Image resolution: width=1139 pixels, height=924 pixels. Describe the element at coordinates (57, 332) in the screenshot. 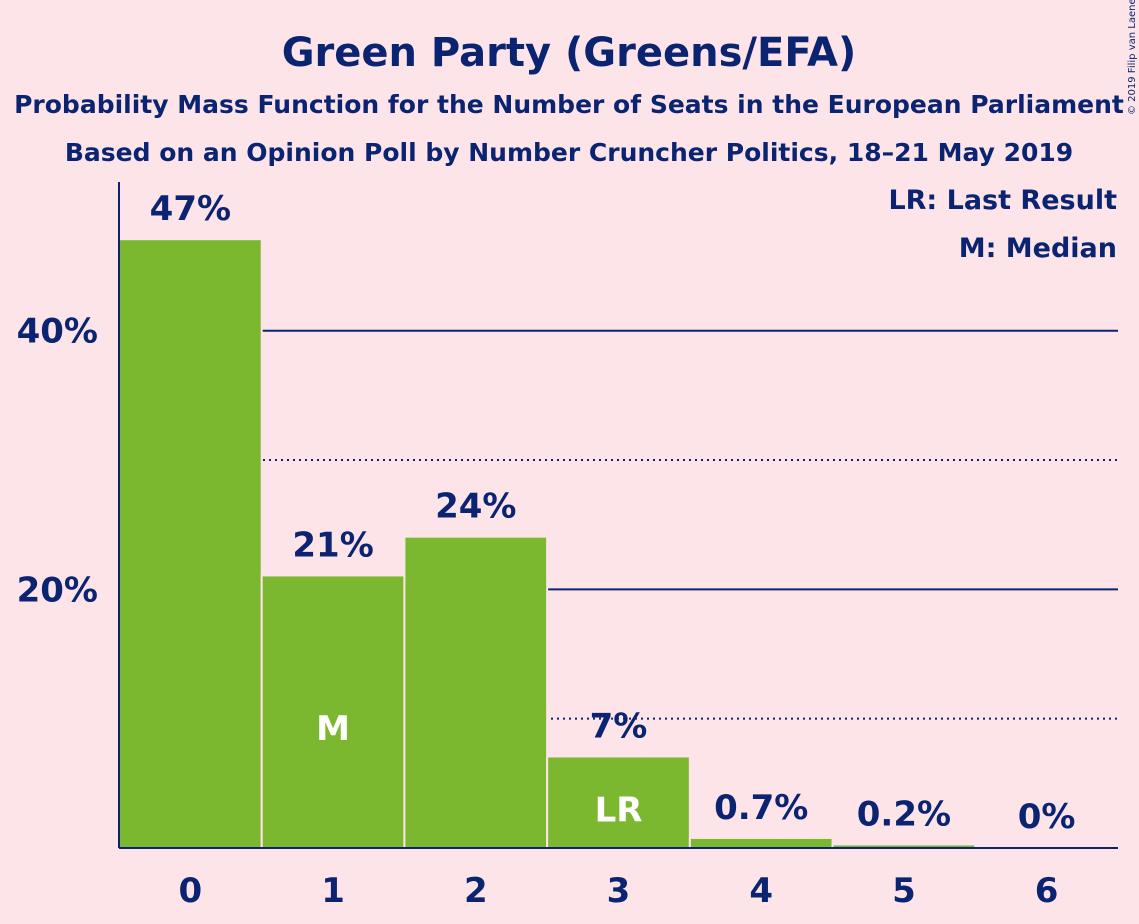

I see `y-tick-label: 40%` at that location.